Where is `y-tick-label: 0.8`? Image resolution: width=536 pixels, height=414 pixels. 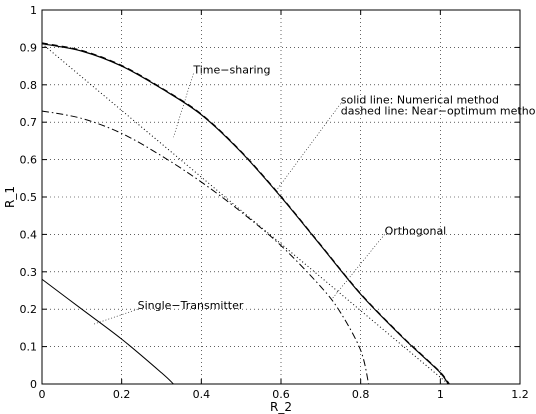
y-tick-label: 0.8 is located at coordinates (29, 85).